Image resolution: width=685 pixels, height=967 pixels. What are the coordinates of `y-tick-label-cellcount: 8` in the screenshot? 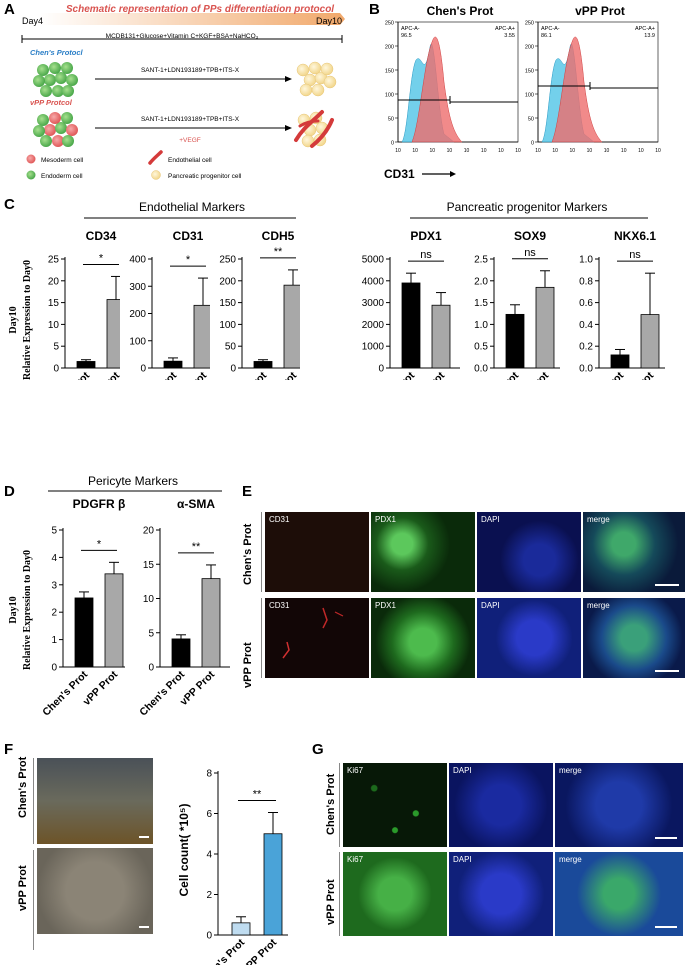 It's located at (209, 774).